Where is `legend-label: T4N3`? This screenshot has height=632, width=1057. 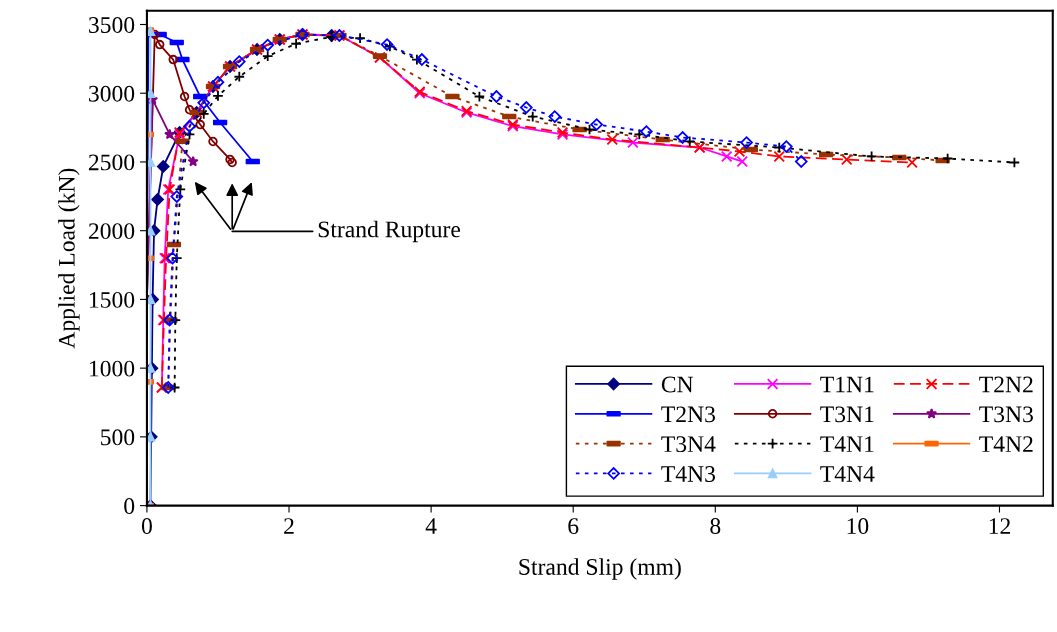 legend-label: T4N3 is located at coordinates (688, 474).